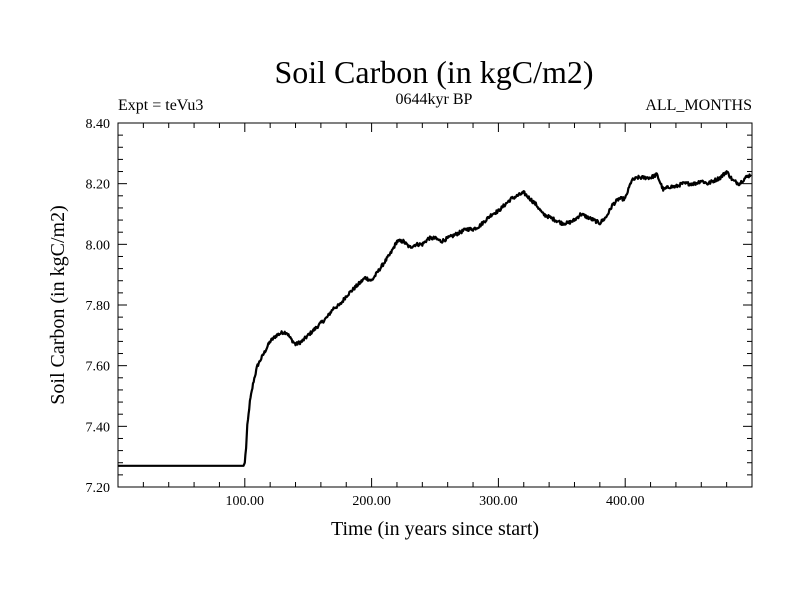 The height and width of the screenshot is (600, 800). What do you see at coordinates (625, 501) in the screenshot?
I see `x-tick-label: 400.00` at bounding box center [625, 501].